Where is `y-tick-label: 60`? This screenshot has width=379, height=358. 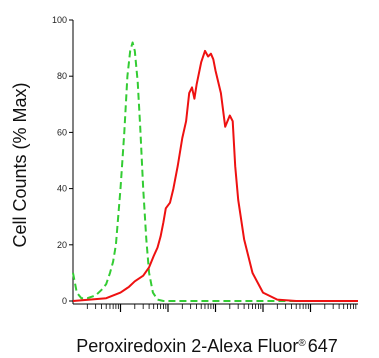
y-tick-label: 60 is located at coordinates (62, 132).